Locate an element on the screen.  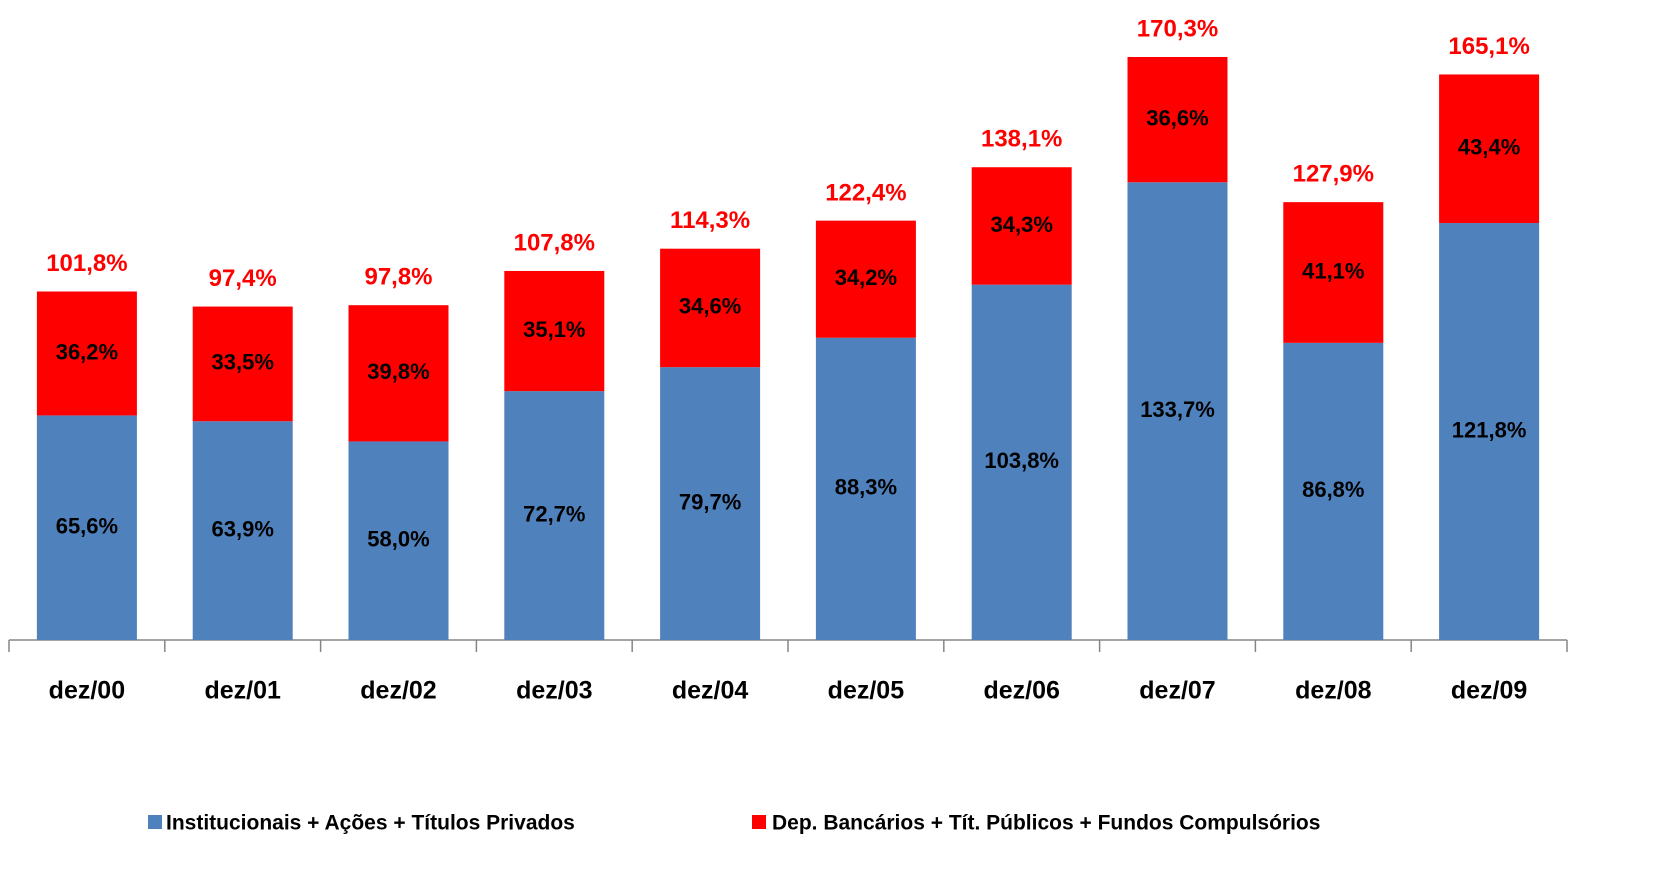
data-label: 35,1% is located at coordinates (554, 329).